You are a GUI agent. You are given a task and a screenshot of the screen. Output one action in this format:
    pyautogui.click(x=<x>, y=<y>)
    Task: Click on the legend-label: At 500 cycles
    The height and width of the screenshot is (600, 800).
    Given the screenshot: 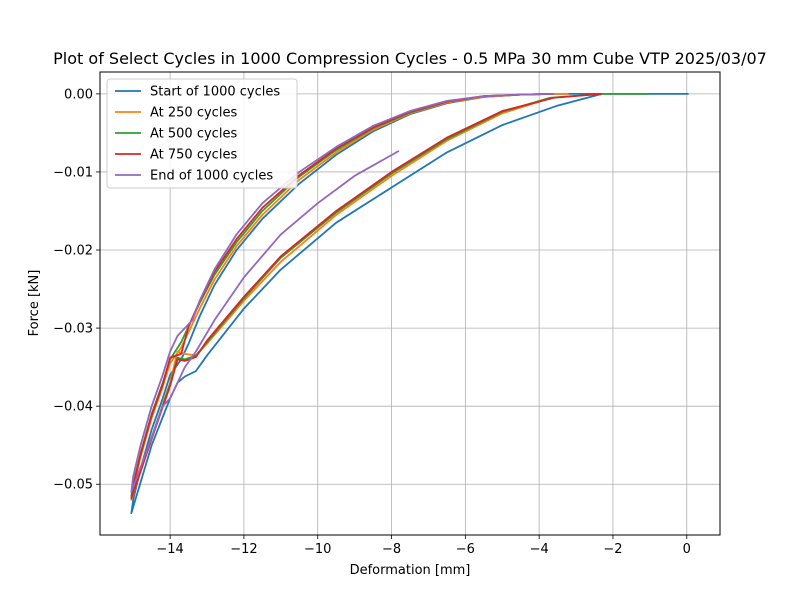 What is the action you would take?
    pyautogui.click(x=193, y=134)
    